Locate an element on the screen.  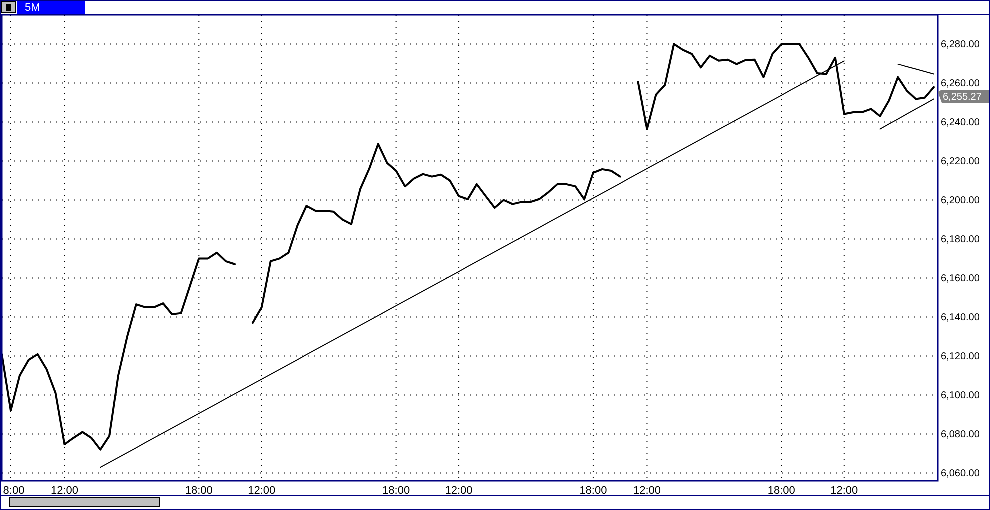
y-tick-label: 6,220.00 is located at coordinates (960, 162).